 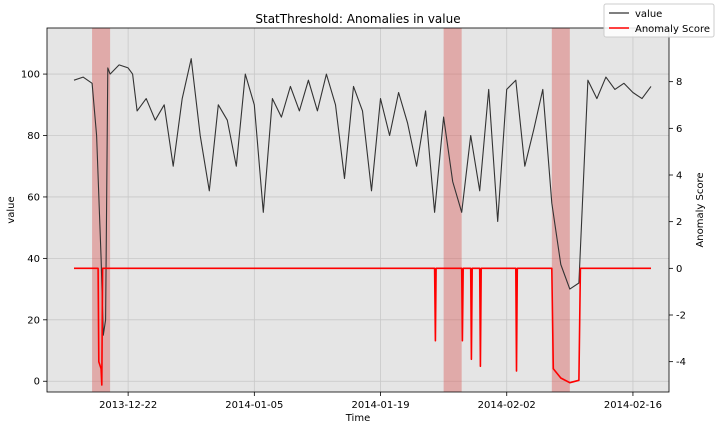 I want to click on y-right-tick-label: -4, so click(x=681, y=362).